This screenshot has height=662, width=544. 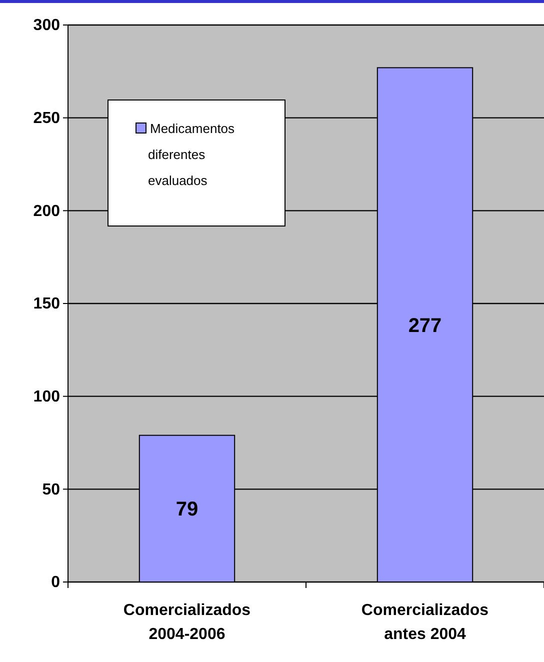 I want to click on x-tick-label: Comercializados 2004-2006, so click(x=187, y=622).